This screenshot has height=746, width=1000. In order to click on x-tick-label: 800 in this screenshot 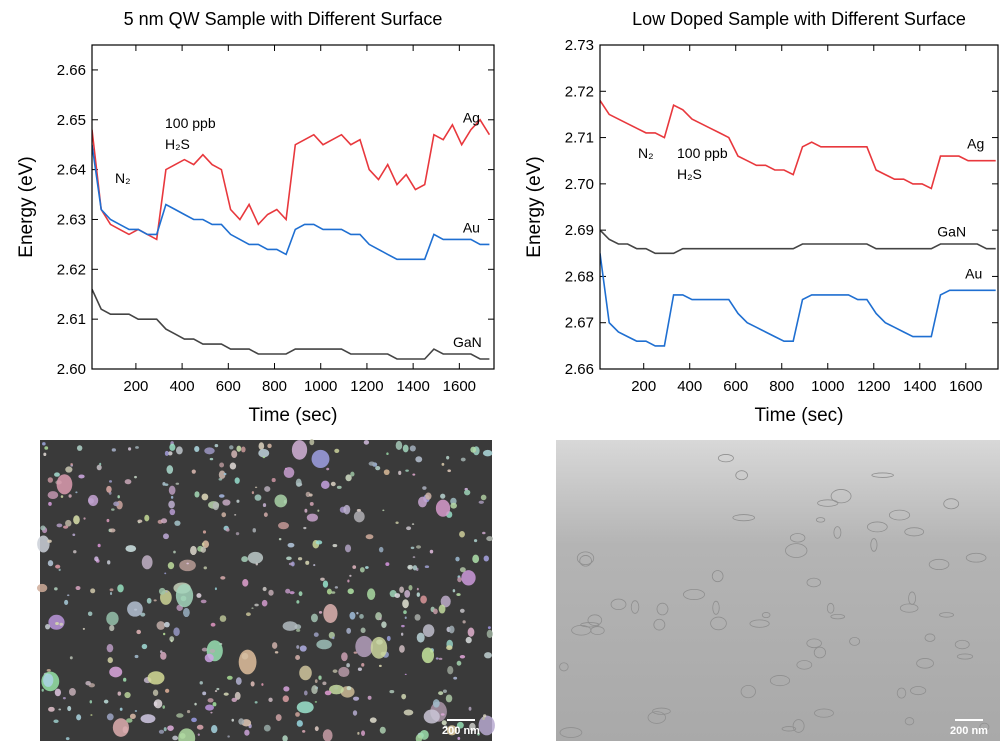, I will do `click(274, 386)`.